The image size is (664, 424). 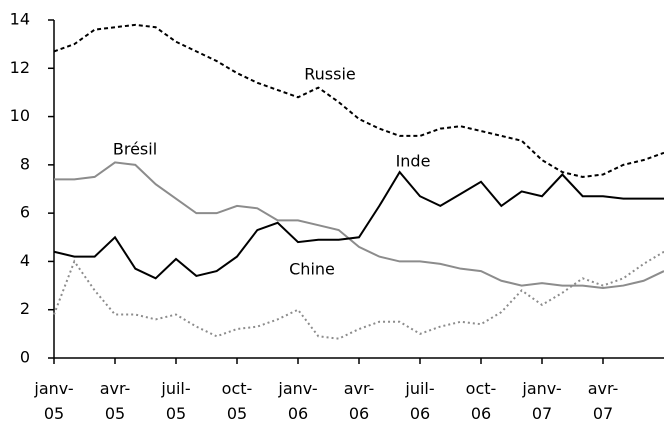 What do you see at coordinates (25, 357) in the screenshot?
I see `y-tick-label: 0` at bounding box center [25, 357].